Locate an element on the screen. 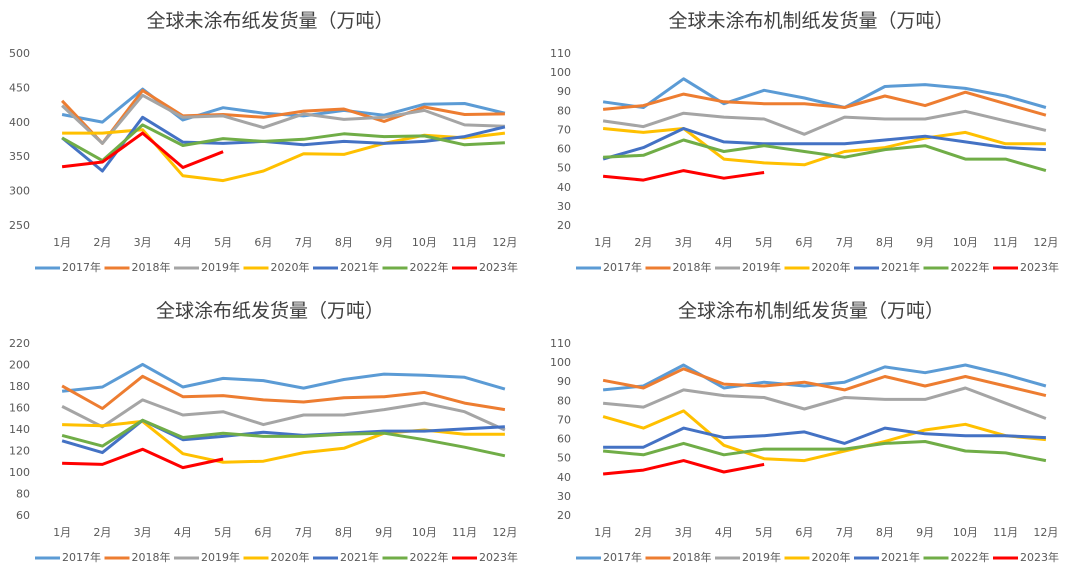 Image resolution: width=1080 pixels, height=577 pixels. legend-label: 2018年 is located at coordinates (692, 267).